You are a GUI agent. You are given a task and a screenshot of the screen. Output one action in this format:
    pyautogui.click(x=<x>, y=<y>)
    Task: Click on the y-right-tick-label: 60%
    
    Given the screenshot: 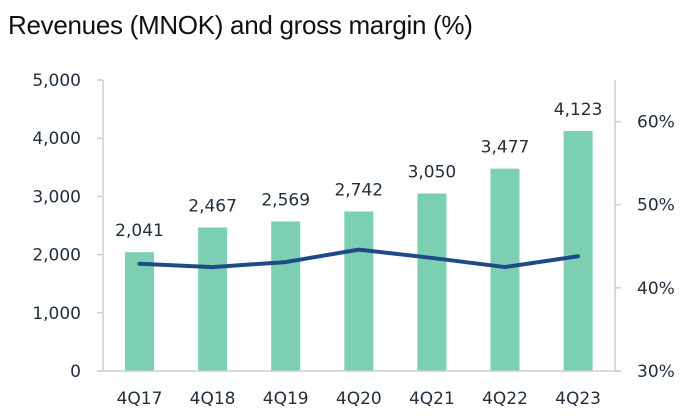 What is the action you would take?
    pyautogui.click(x=656, y=123)
    